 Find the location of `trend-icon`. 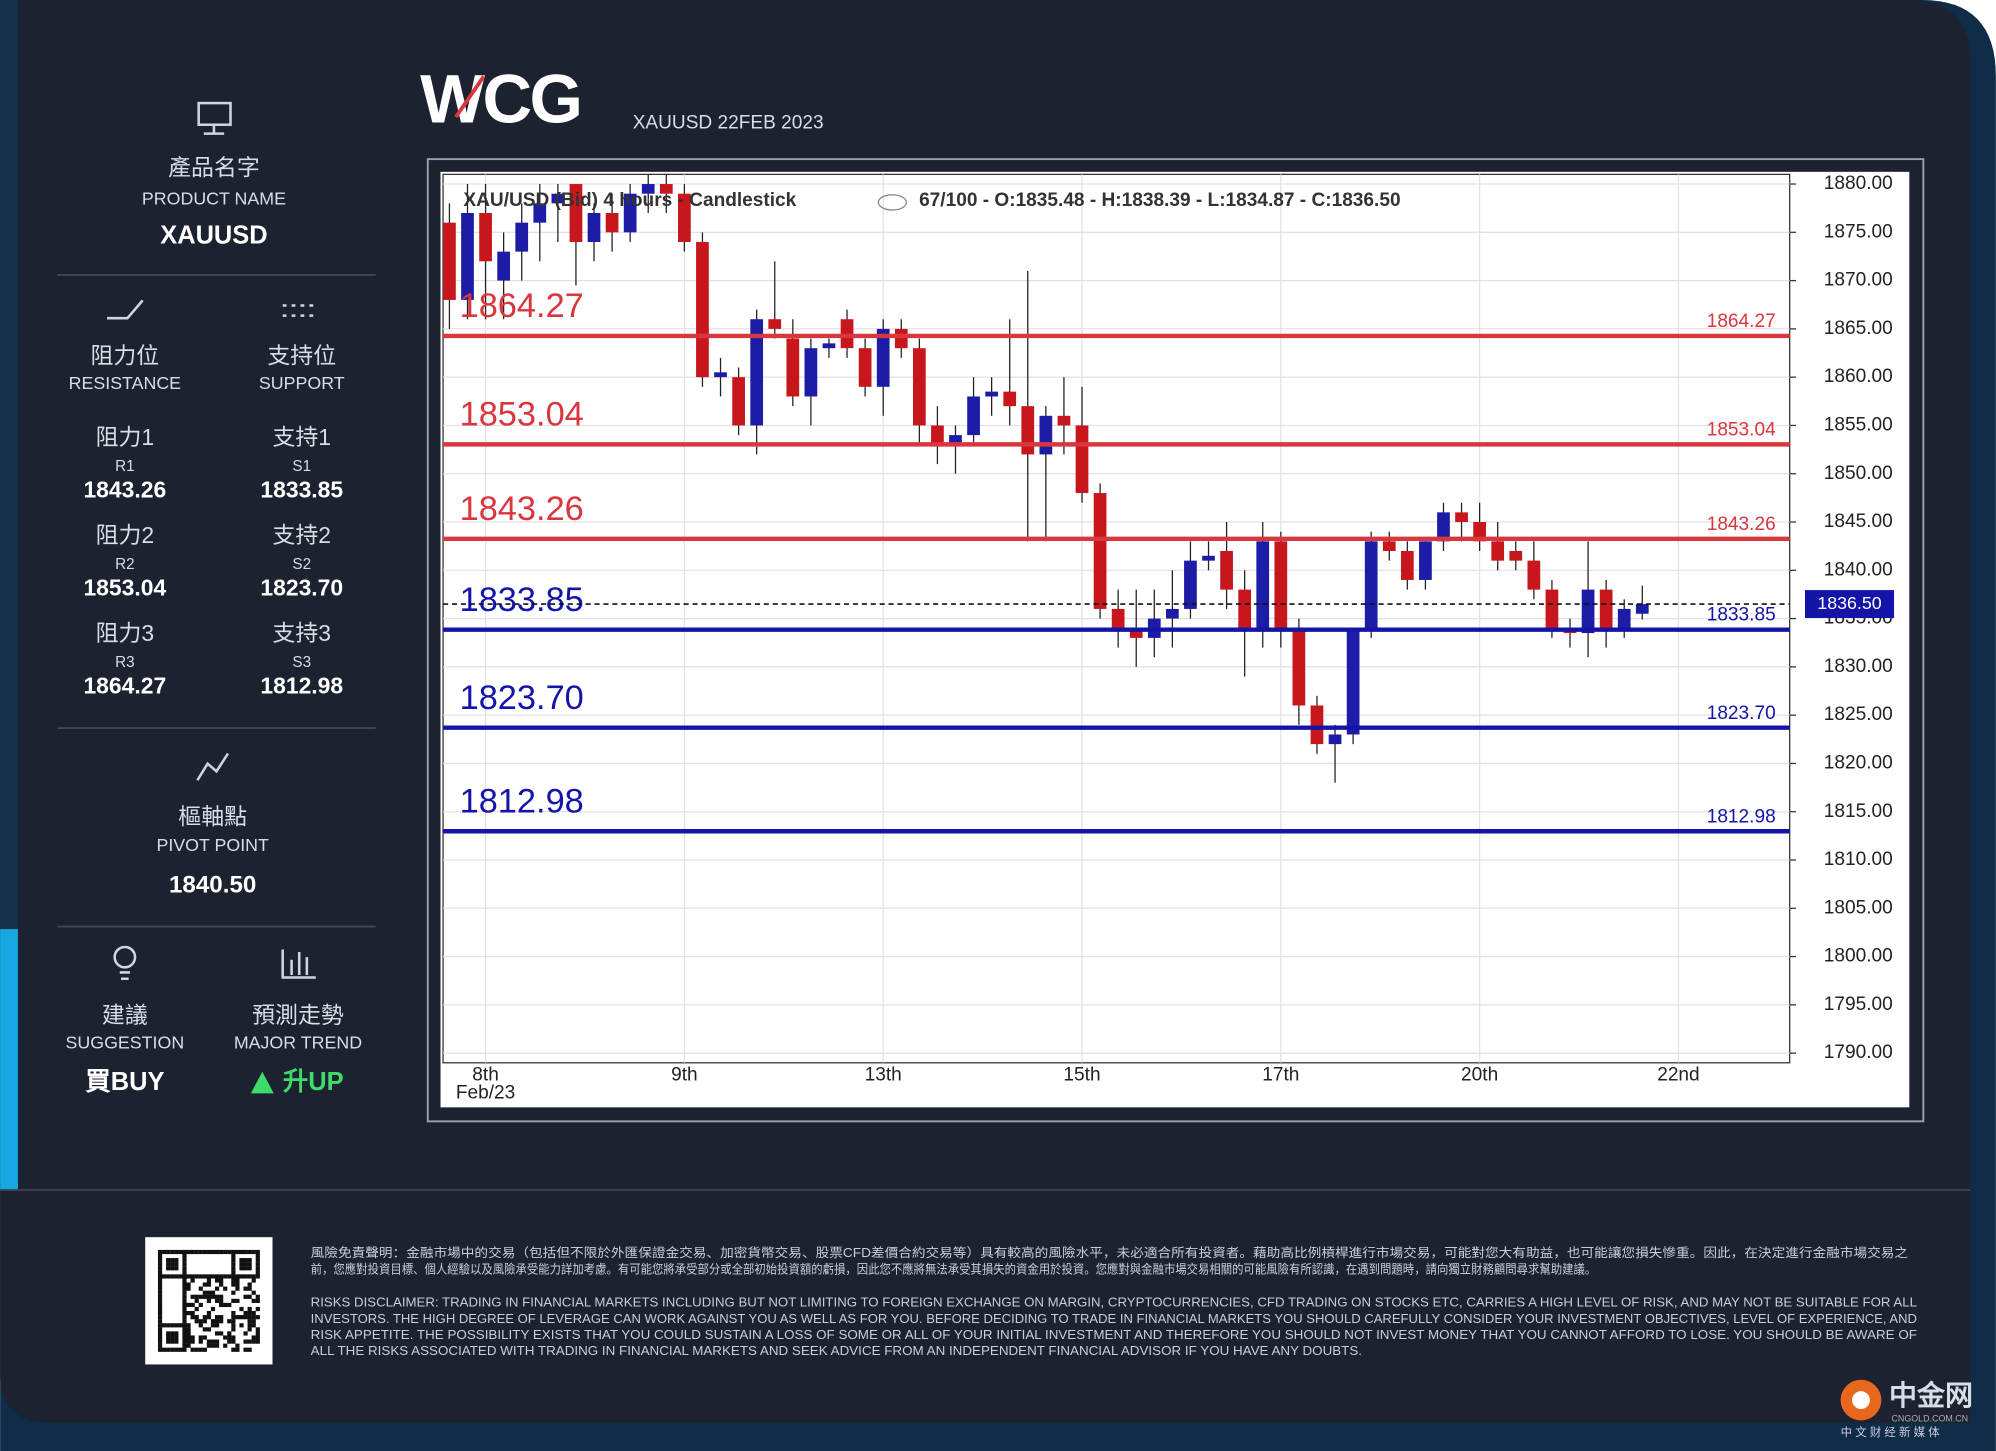

trend-icon is located at coordinates (298, 964).